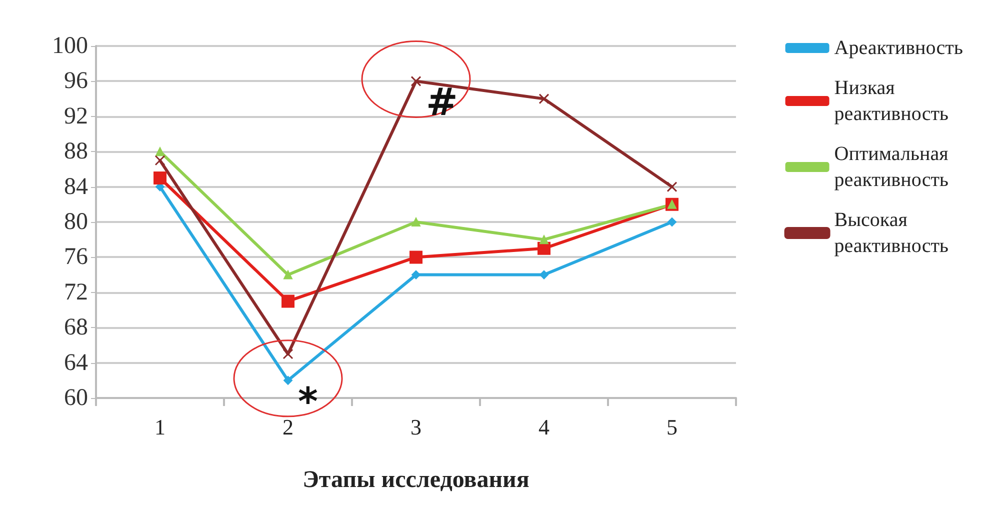  I want to click on x-tick-label: 5, so click(672, 427).